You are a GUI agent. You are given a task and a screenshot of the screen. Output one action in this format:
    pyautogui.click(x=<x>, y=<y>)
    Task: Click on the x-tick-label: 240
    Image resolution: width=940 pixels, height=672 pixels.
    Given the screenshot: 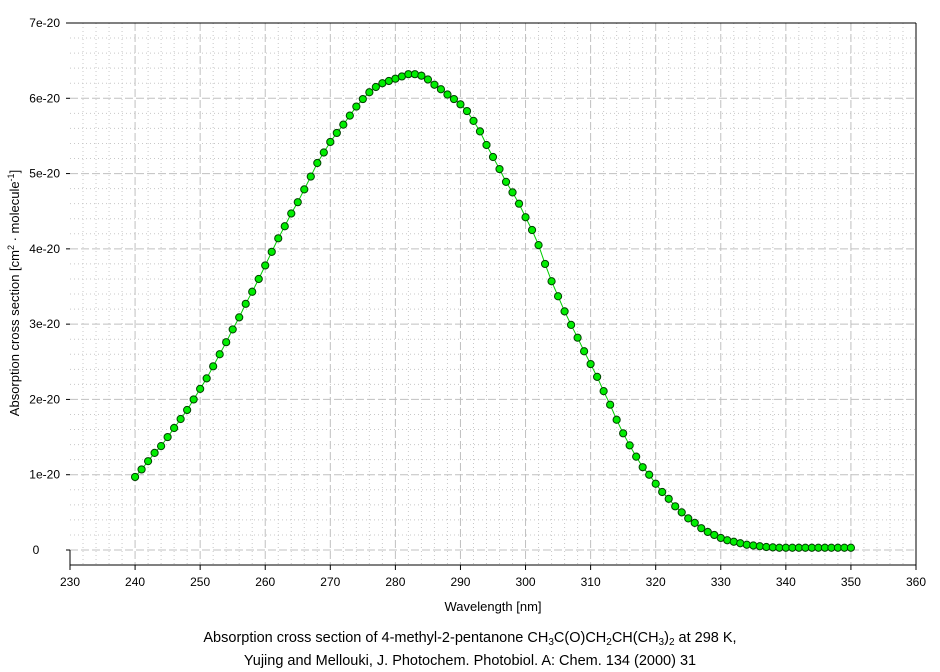 What is the action you would take?
    pyautogui.click(x=135, y=582)
    